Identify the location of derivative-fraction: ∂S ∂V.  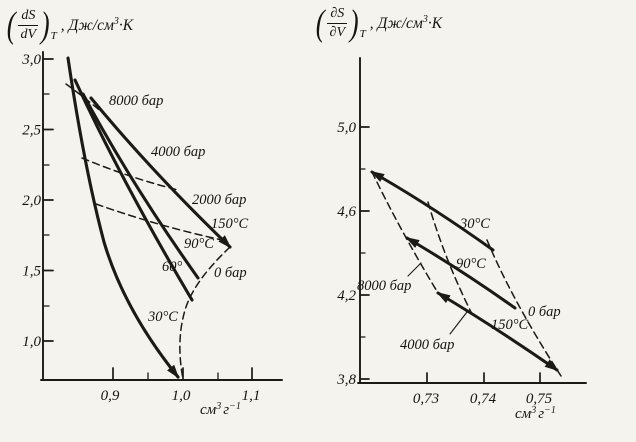
(337, 24).